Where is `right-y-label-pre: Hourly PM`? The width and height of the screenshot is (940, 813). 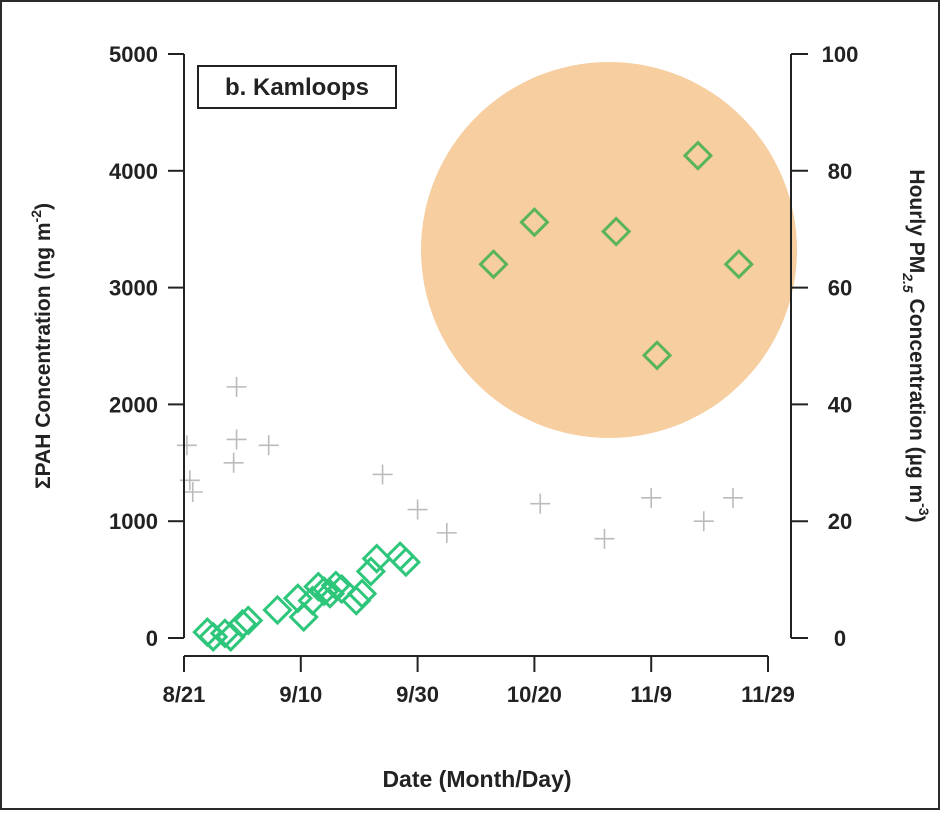
right-y-label-pre: Hourly PM is located at coordinates (916, 221).